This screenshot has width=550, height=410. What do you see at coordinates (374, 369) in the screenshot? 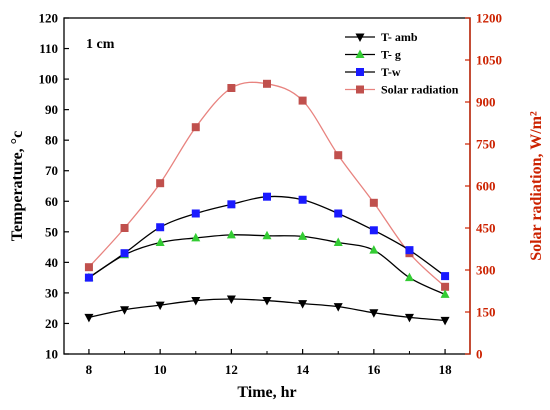
I see `x-tick-label: 16` at bounding box center [374, 369].